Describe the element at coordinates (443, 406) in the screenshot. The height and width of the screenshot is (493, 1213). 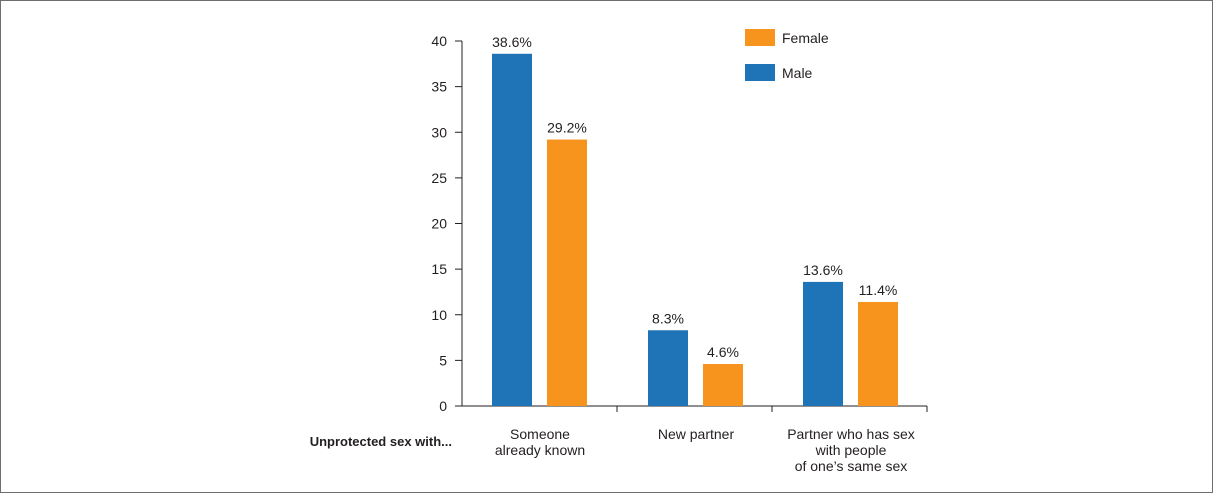
I see `y-tick-label: 0` at that location.